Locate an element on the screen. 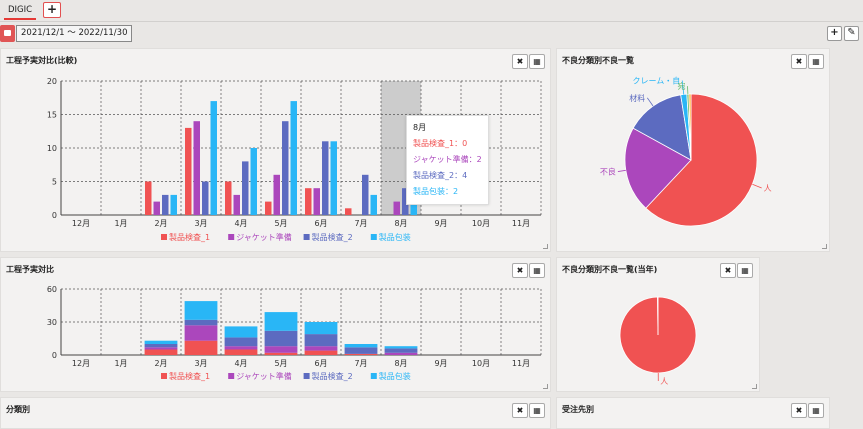  tab-bar: DIGIC + is located at coordinates (431, 11).